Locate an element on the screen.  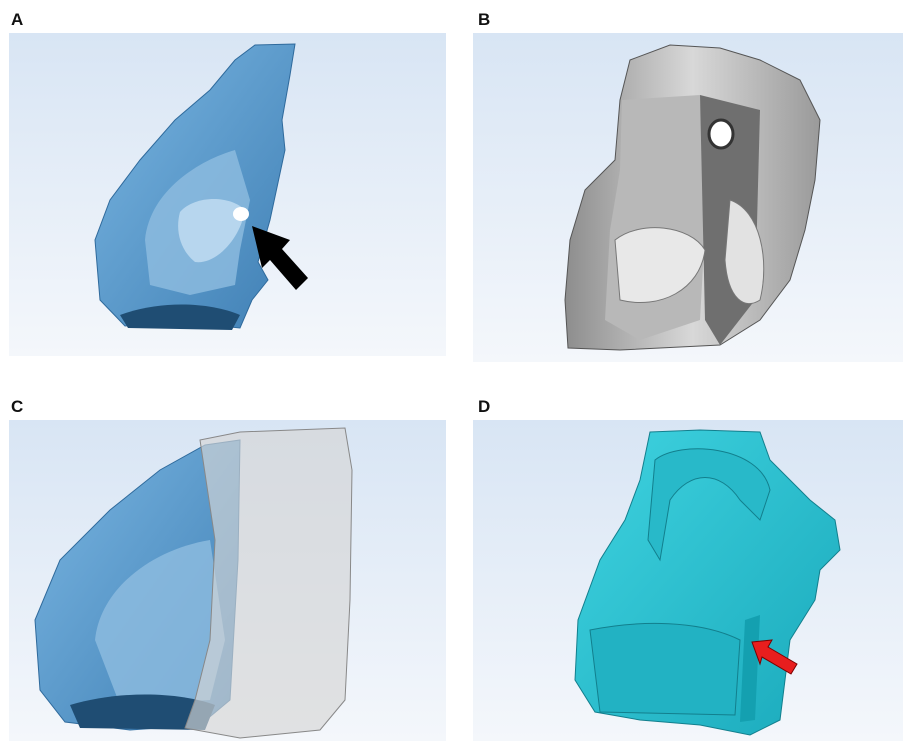
aorta is located at coordinates (709, 505).